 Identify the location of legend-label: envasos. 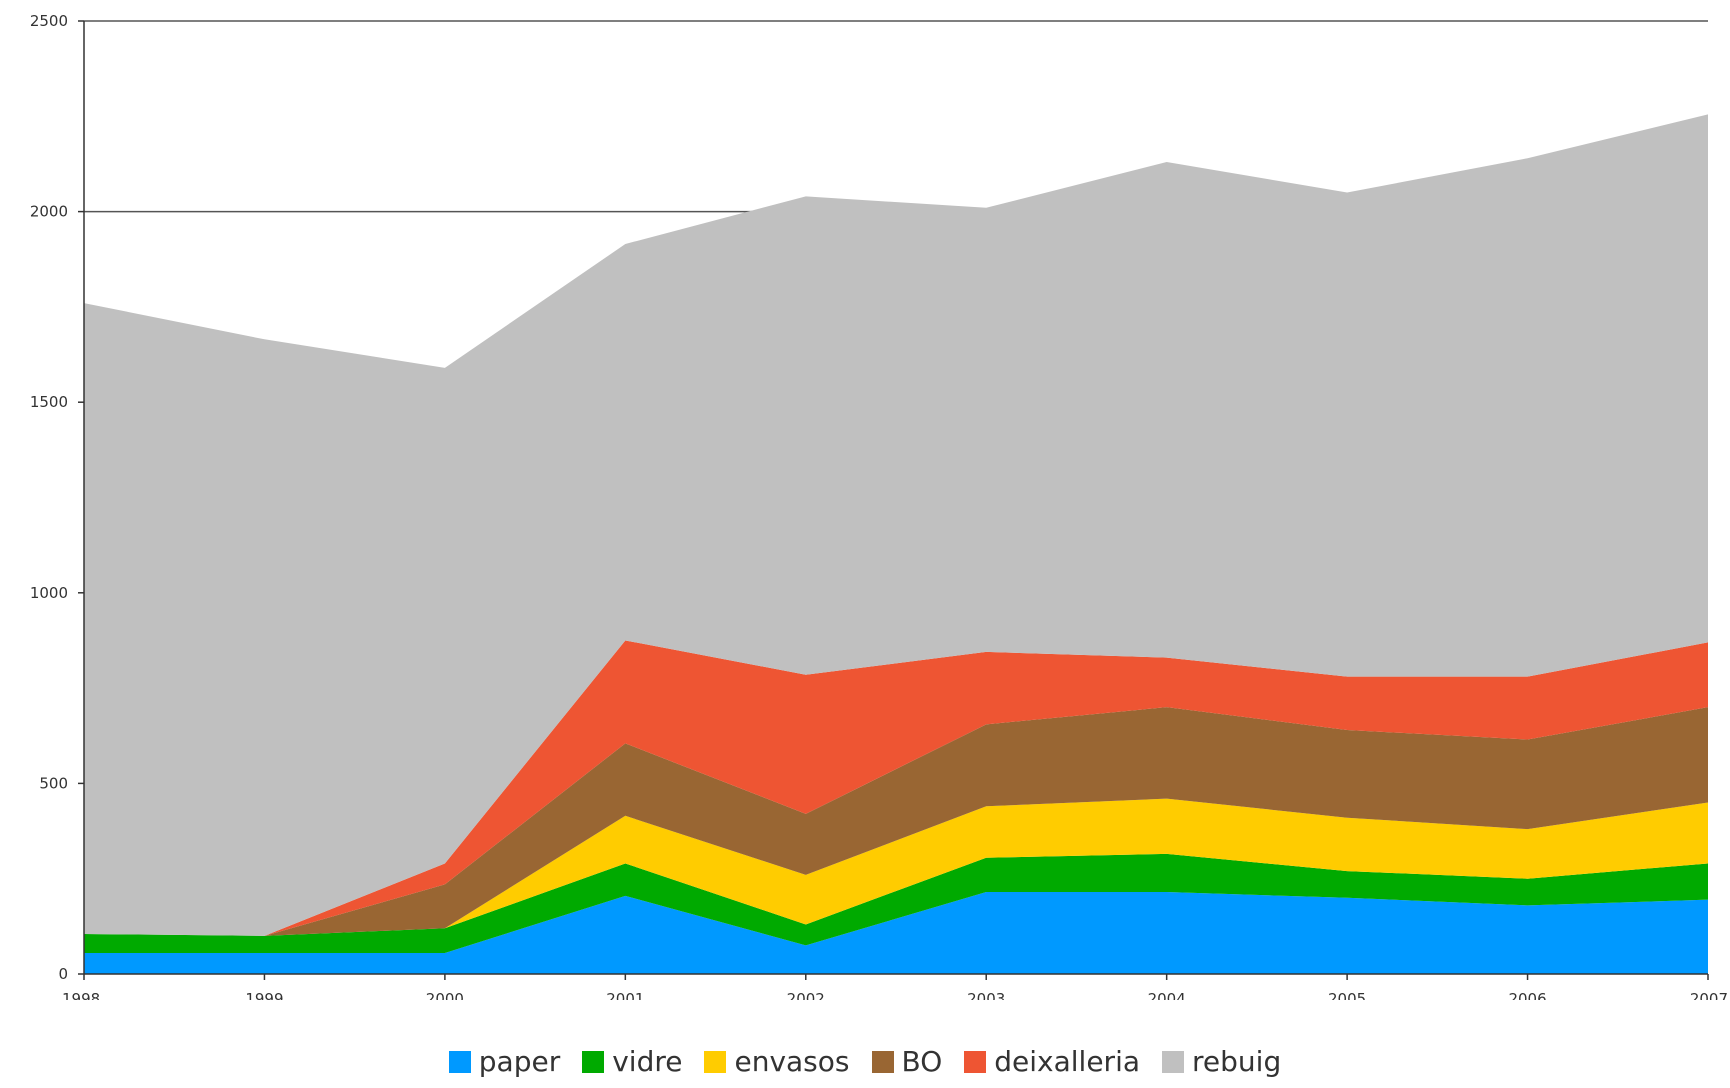
(792, 1061).